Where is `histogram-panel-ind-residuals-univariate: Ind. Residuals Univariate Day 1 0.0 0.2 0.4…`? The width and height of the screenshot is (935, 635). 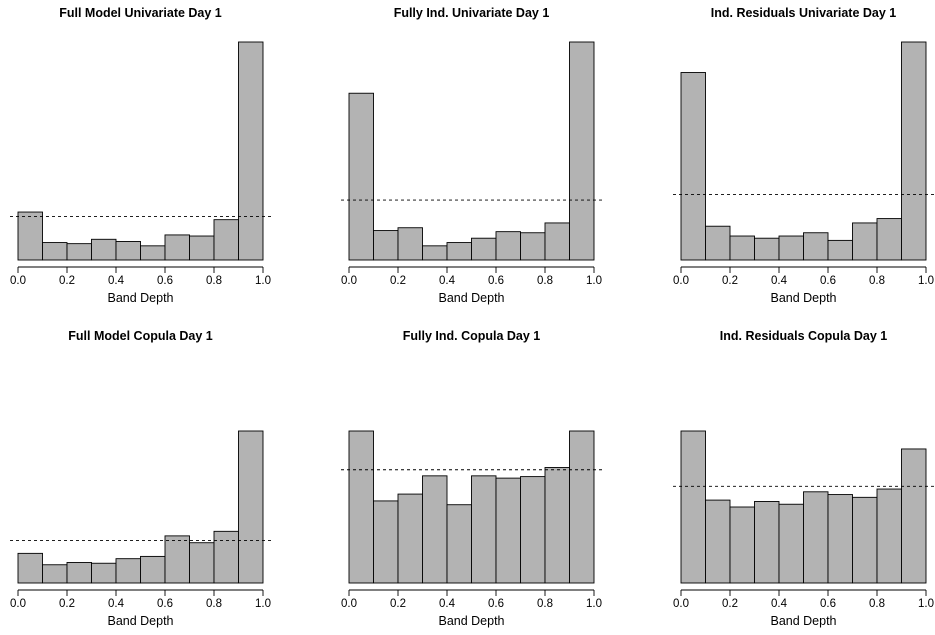 histogram-panel-ind-residuals-univariate: Ind. Residuals Univariate Day 1 0.0 0.2 0.4… is located at coordinates (803, 155).